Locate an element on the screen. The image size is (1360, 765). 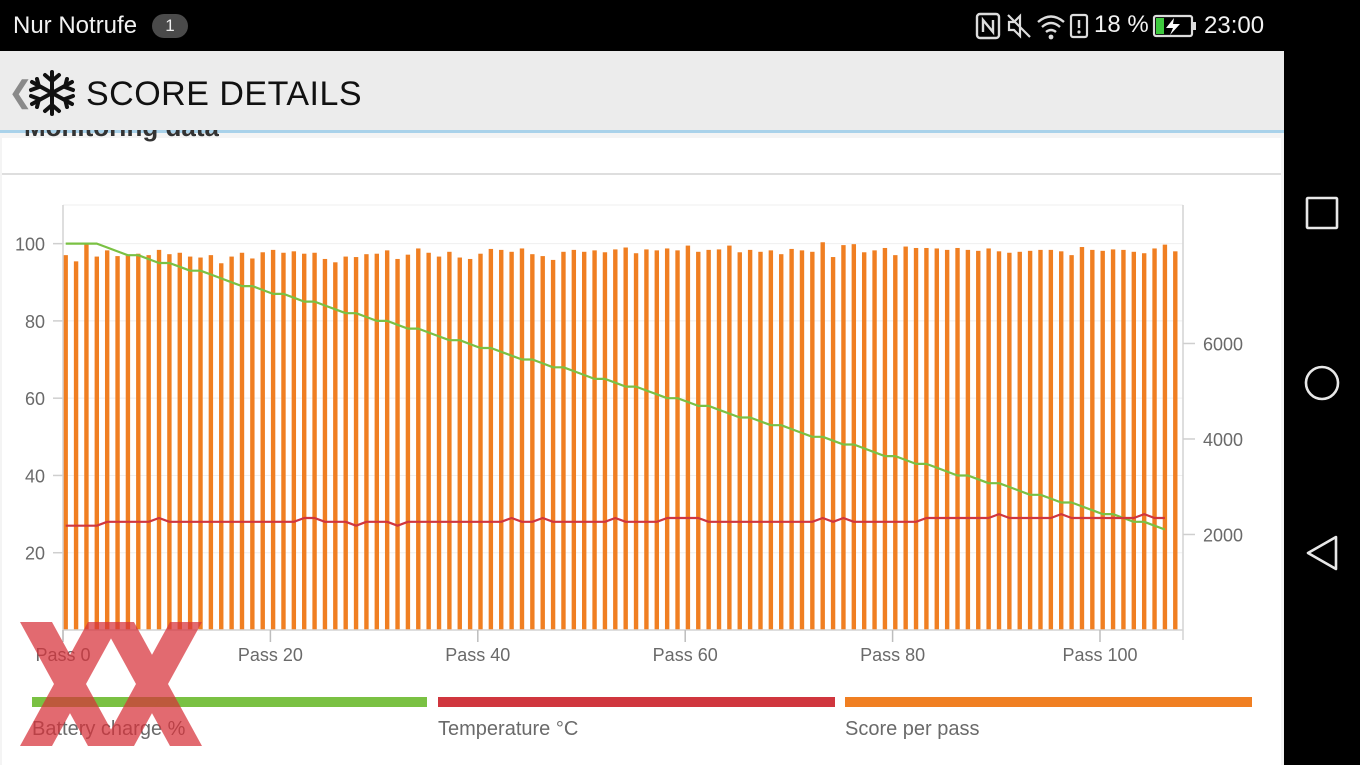
x-tick-label: Pass 100 is located at coordinates (1099, 655).